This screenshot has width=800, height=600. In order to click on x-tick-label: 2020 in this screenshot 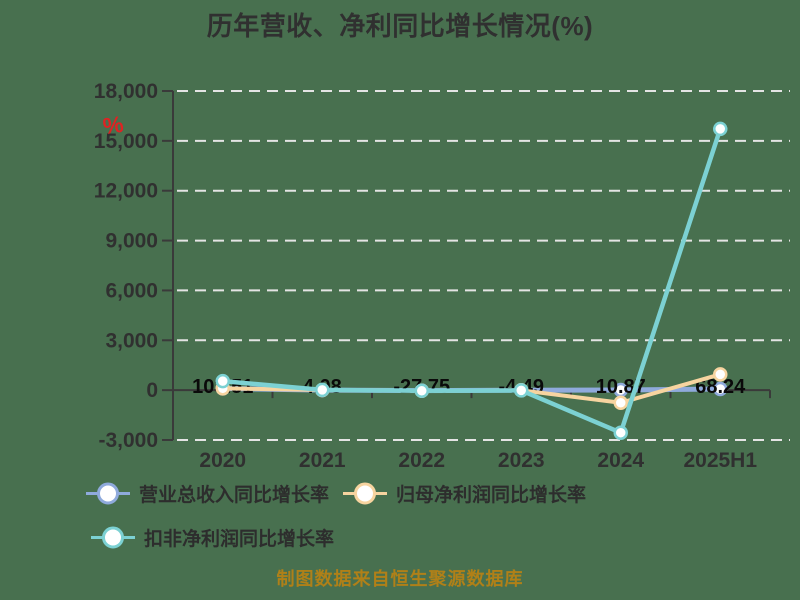, I will do `click(222, 460)`.